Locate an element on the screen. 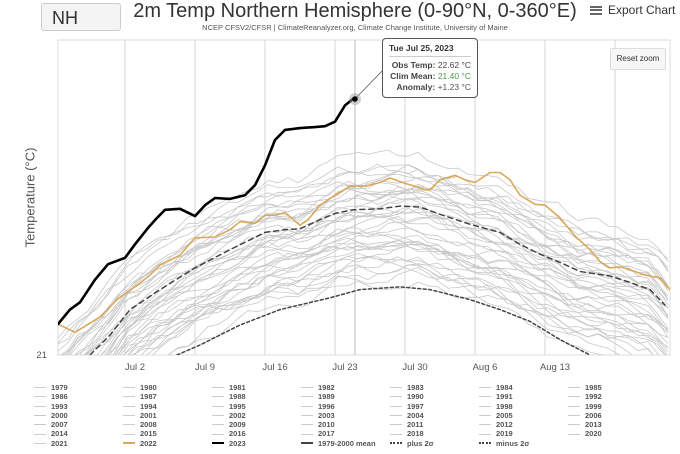 Image resolution: width=680 pixels, height=454 pixels. legend-item: 2015 is located at coordinates (167, 433).